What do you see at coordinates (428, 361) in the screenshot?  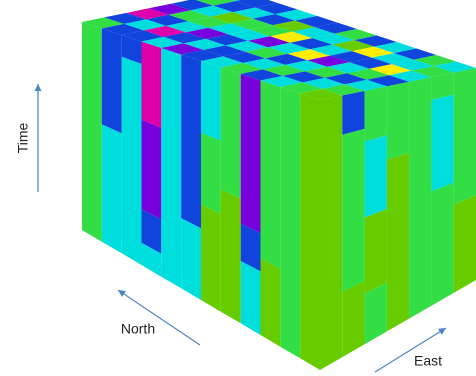 I see `east-label: East` at bounding box center [428, 361].